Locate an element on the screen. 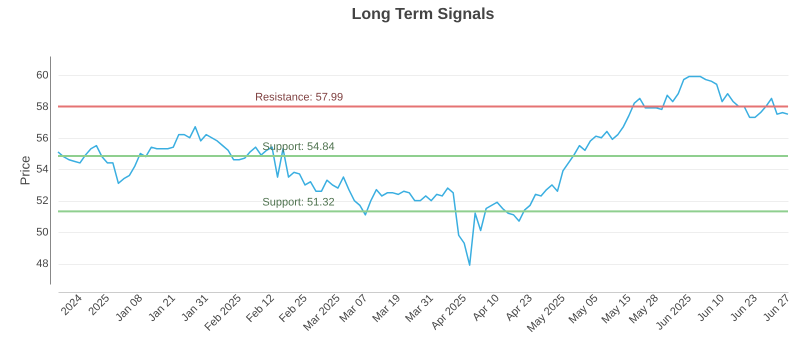  x-tick-label: Mar 19 is located at coordinates (387, 308).